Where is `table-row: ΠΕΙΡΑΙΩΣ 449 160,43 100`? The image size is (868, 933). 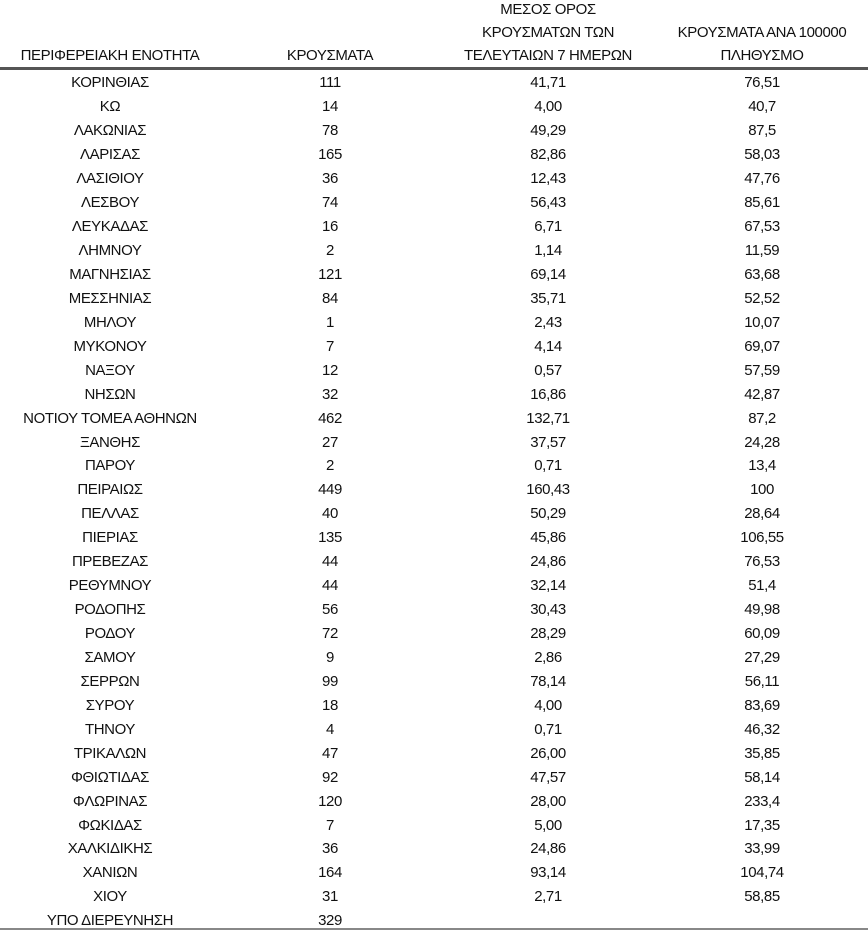 table-row: ΠΕΙΡΑΙΩΣ 449 160,43 100 is located at coordinates (434, 490).